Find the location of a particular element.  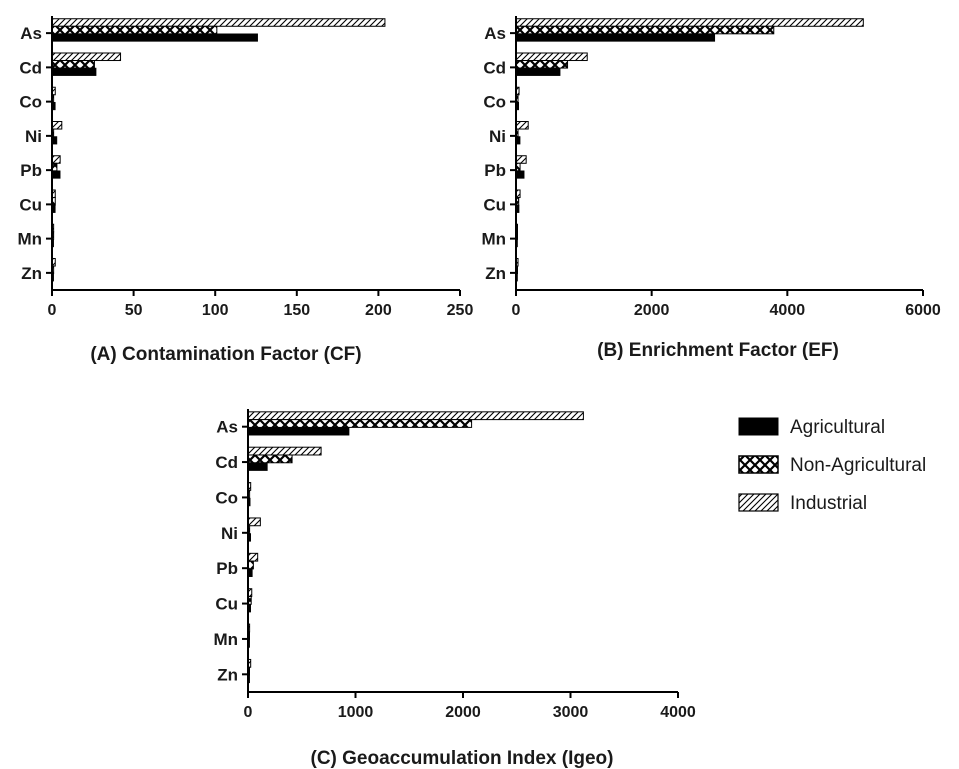

tick-labels: 0 1000 2000 3000 4000 is located at coordinates (470, 712).